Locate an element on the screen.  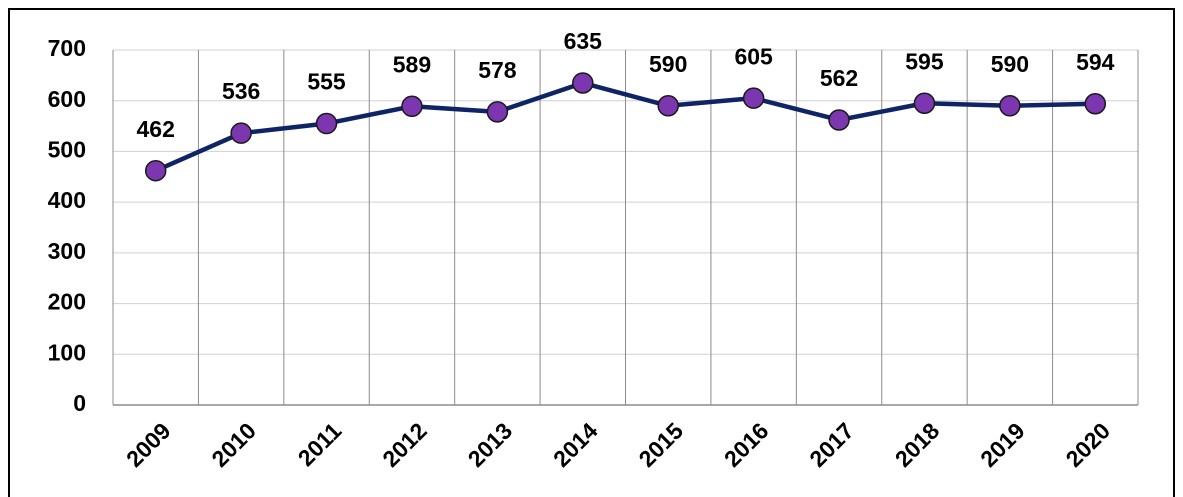
data-label: 594 is located at coordinates (1095, 62).